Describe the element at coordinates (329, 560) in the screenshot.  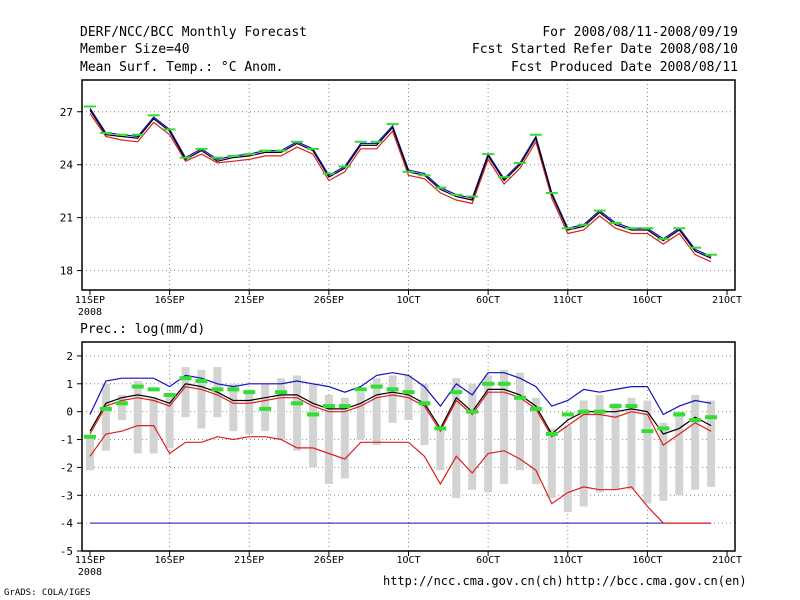
I see `prec-x-tick-label: 26SEP` at that location.